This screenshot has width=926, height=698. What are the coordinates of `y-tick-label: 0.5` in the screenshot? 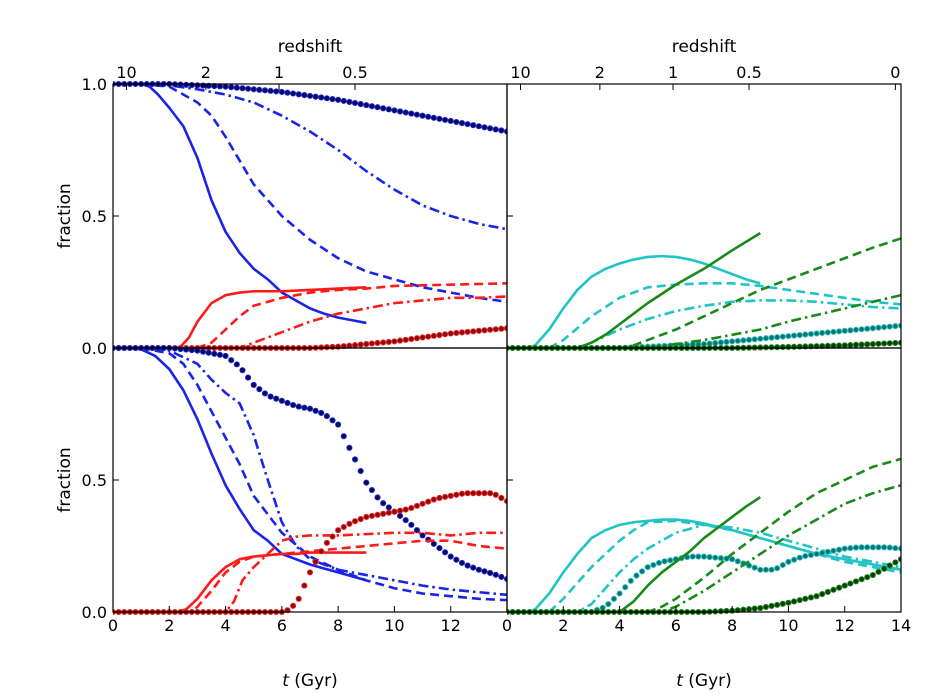 It's located at (94, 216).